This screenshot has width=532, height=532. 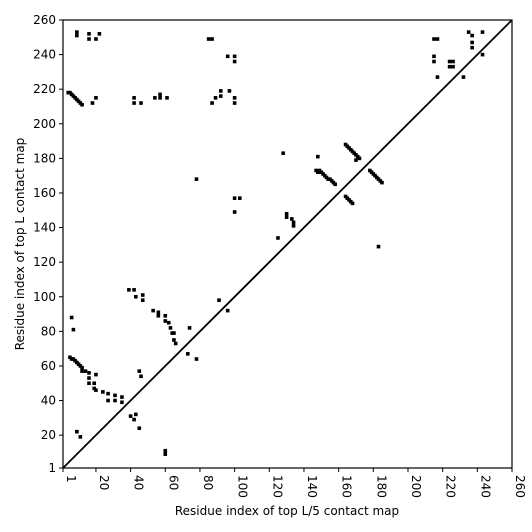 I want to click on y-tick-label: 180, so click(x=44, y=158).